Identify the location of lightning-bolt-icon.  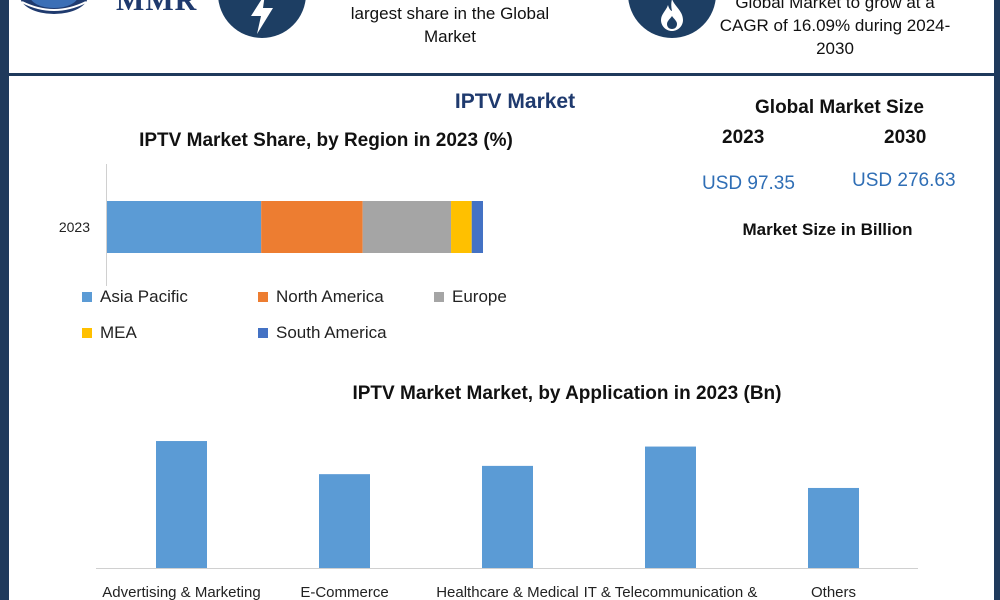
(262, 17).